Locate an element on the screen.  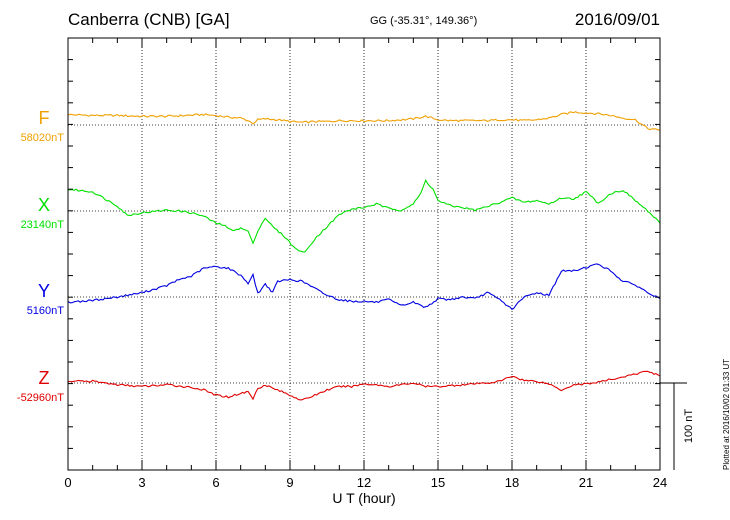
series-name-x: X is located at coordinates (44, 205).